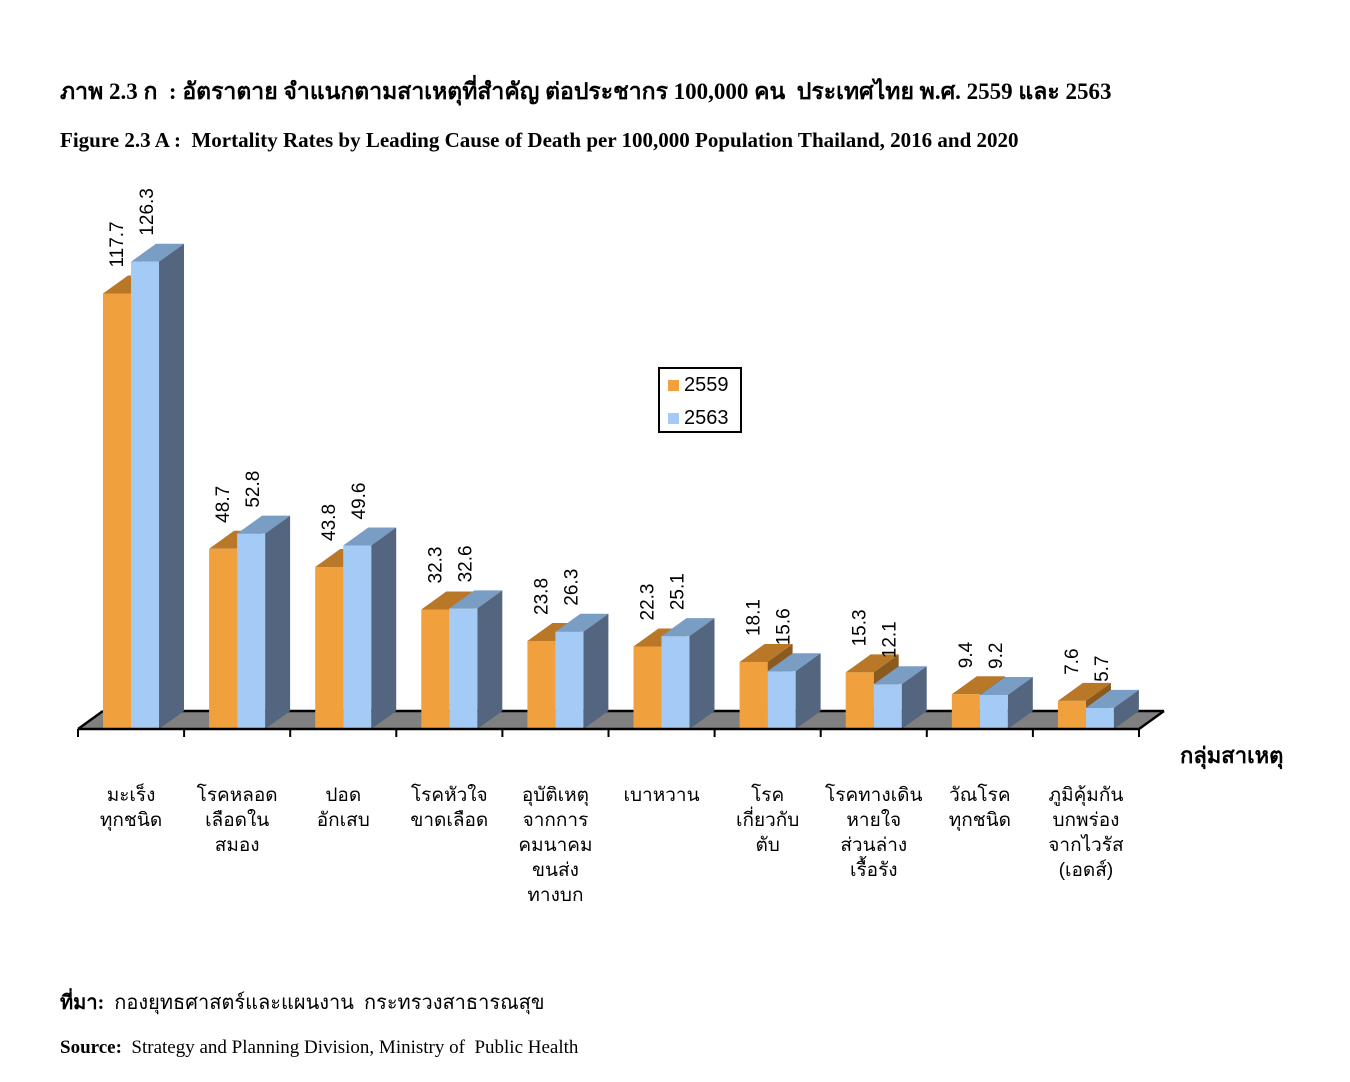 Image resolution: width=1350 pixels, height=1082 pixels. Describe the element at coordinates (117, 244) in the screenshot. I see `data-label-2559: 117.7` at that location.